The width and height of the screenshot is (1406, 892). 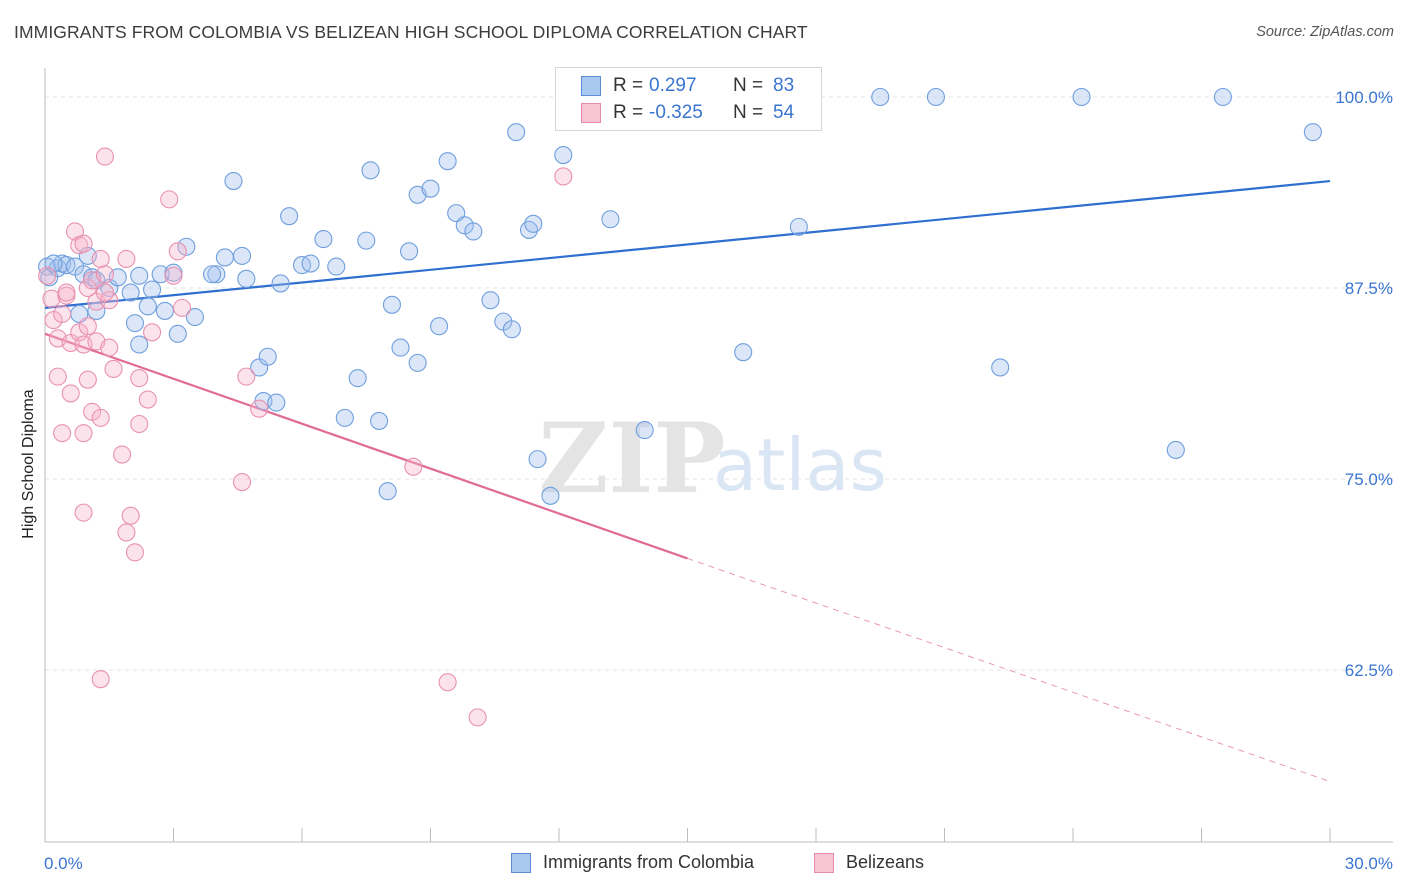 What do you see at coordinates (800, 465) in the screenshot?
I see `watermark-atlas: atlas` at bounding box center [800, 465].